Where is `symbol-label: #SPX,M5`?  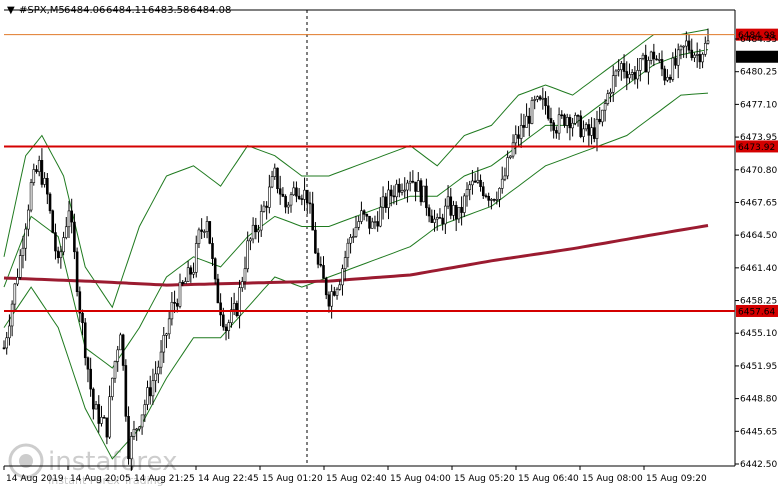 symbol-label: #SPX,M5 is located at coordinates (42, 10).